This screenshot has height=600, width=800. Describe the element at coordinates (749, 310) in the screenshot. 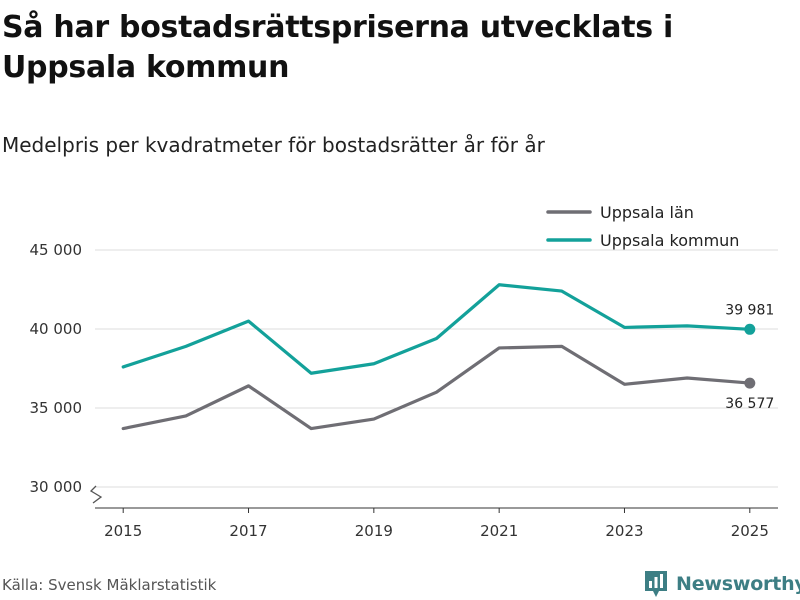

I see `end-value-label: 39 981` at that location.